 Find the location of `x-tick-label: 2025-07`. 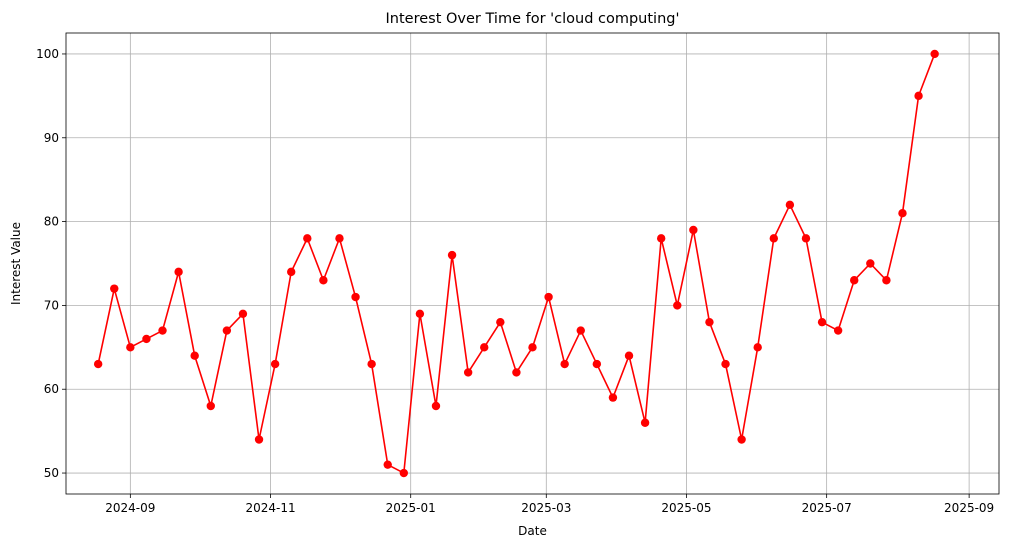

x-tick-label: 2025-07 is located at coordinates (827, 508).